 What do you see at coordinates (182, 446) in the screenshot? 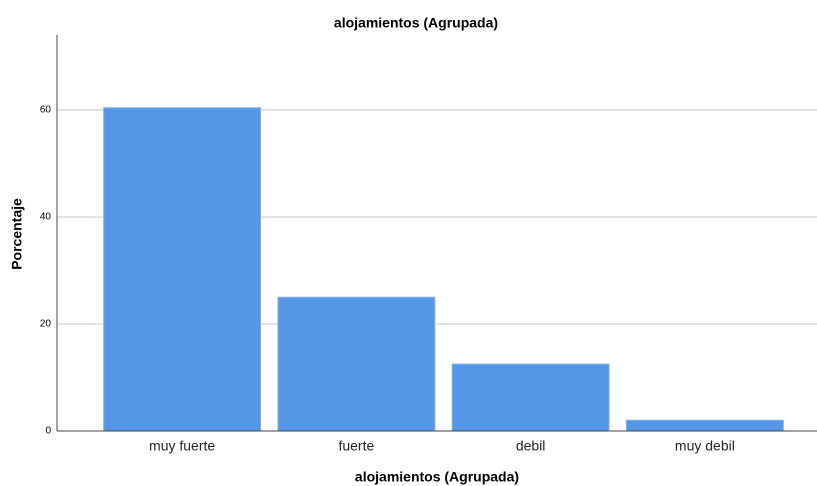
I see `x-tick-label: muy fuerte` at bounding box center [182, 446].